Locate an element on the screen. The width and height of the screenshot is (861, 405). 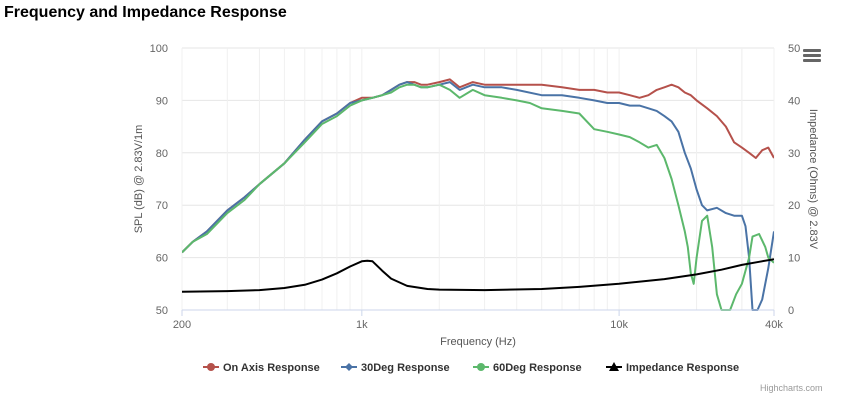
y2-axis-title: Impedance (Ohms) @ 2.83V is located at coordinates (813, 179).